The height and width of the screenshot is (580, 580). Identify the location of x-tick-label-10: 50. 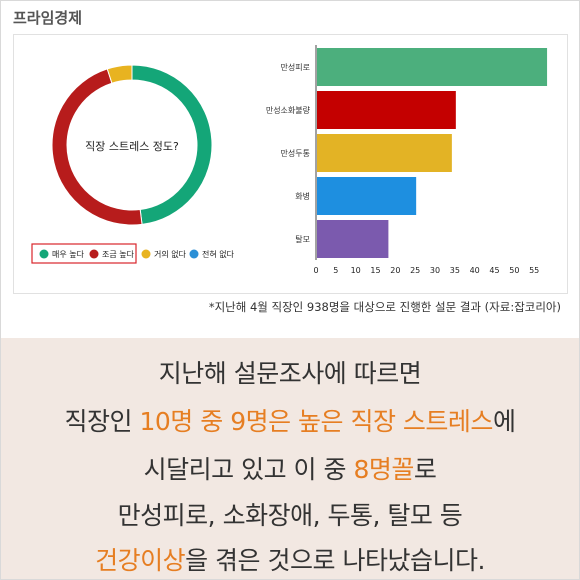
(514, 270).